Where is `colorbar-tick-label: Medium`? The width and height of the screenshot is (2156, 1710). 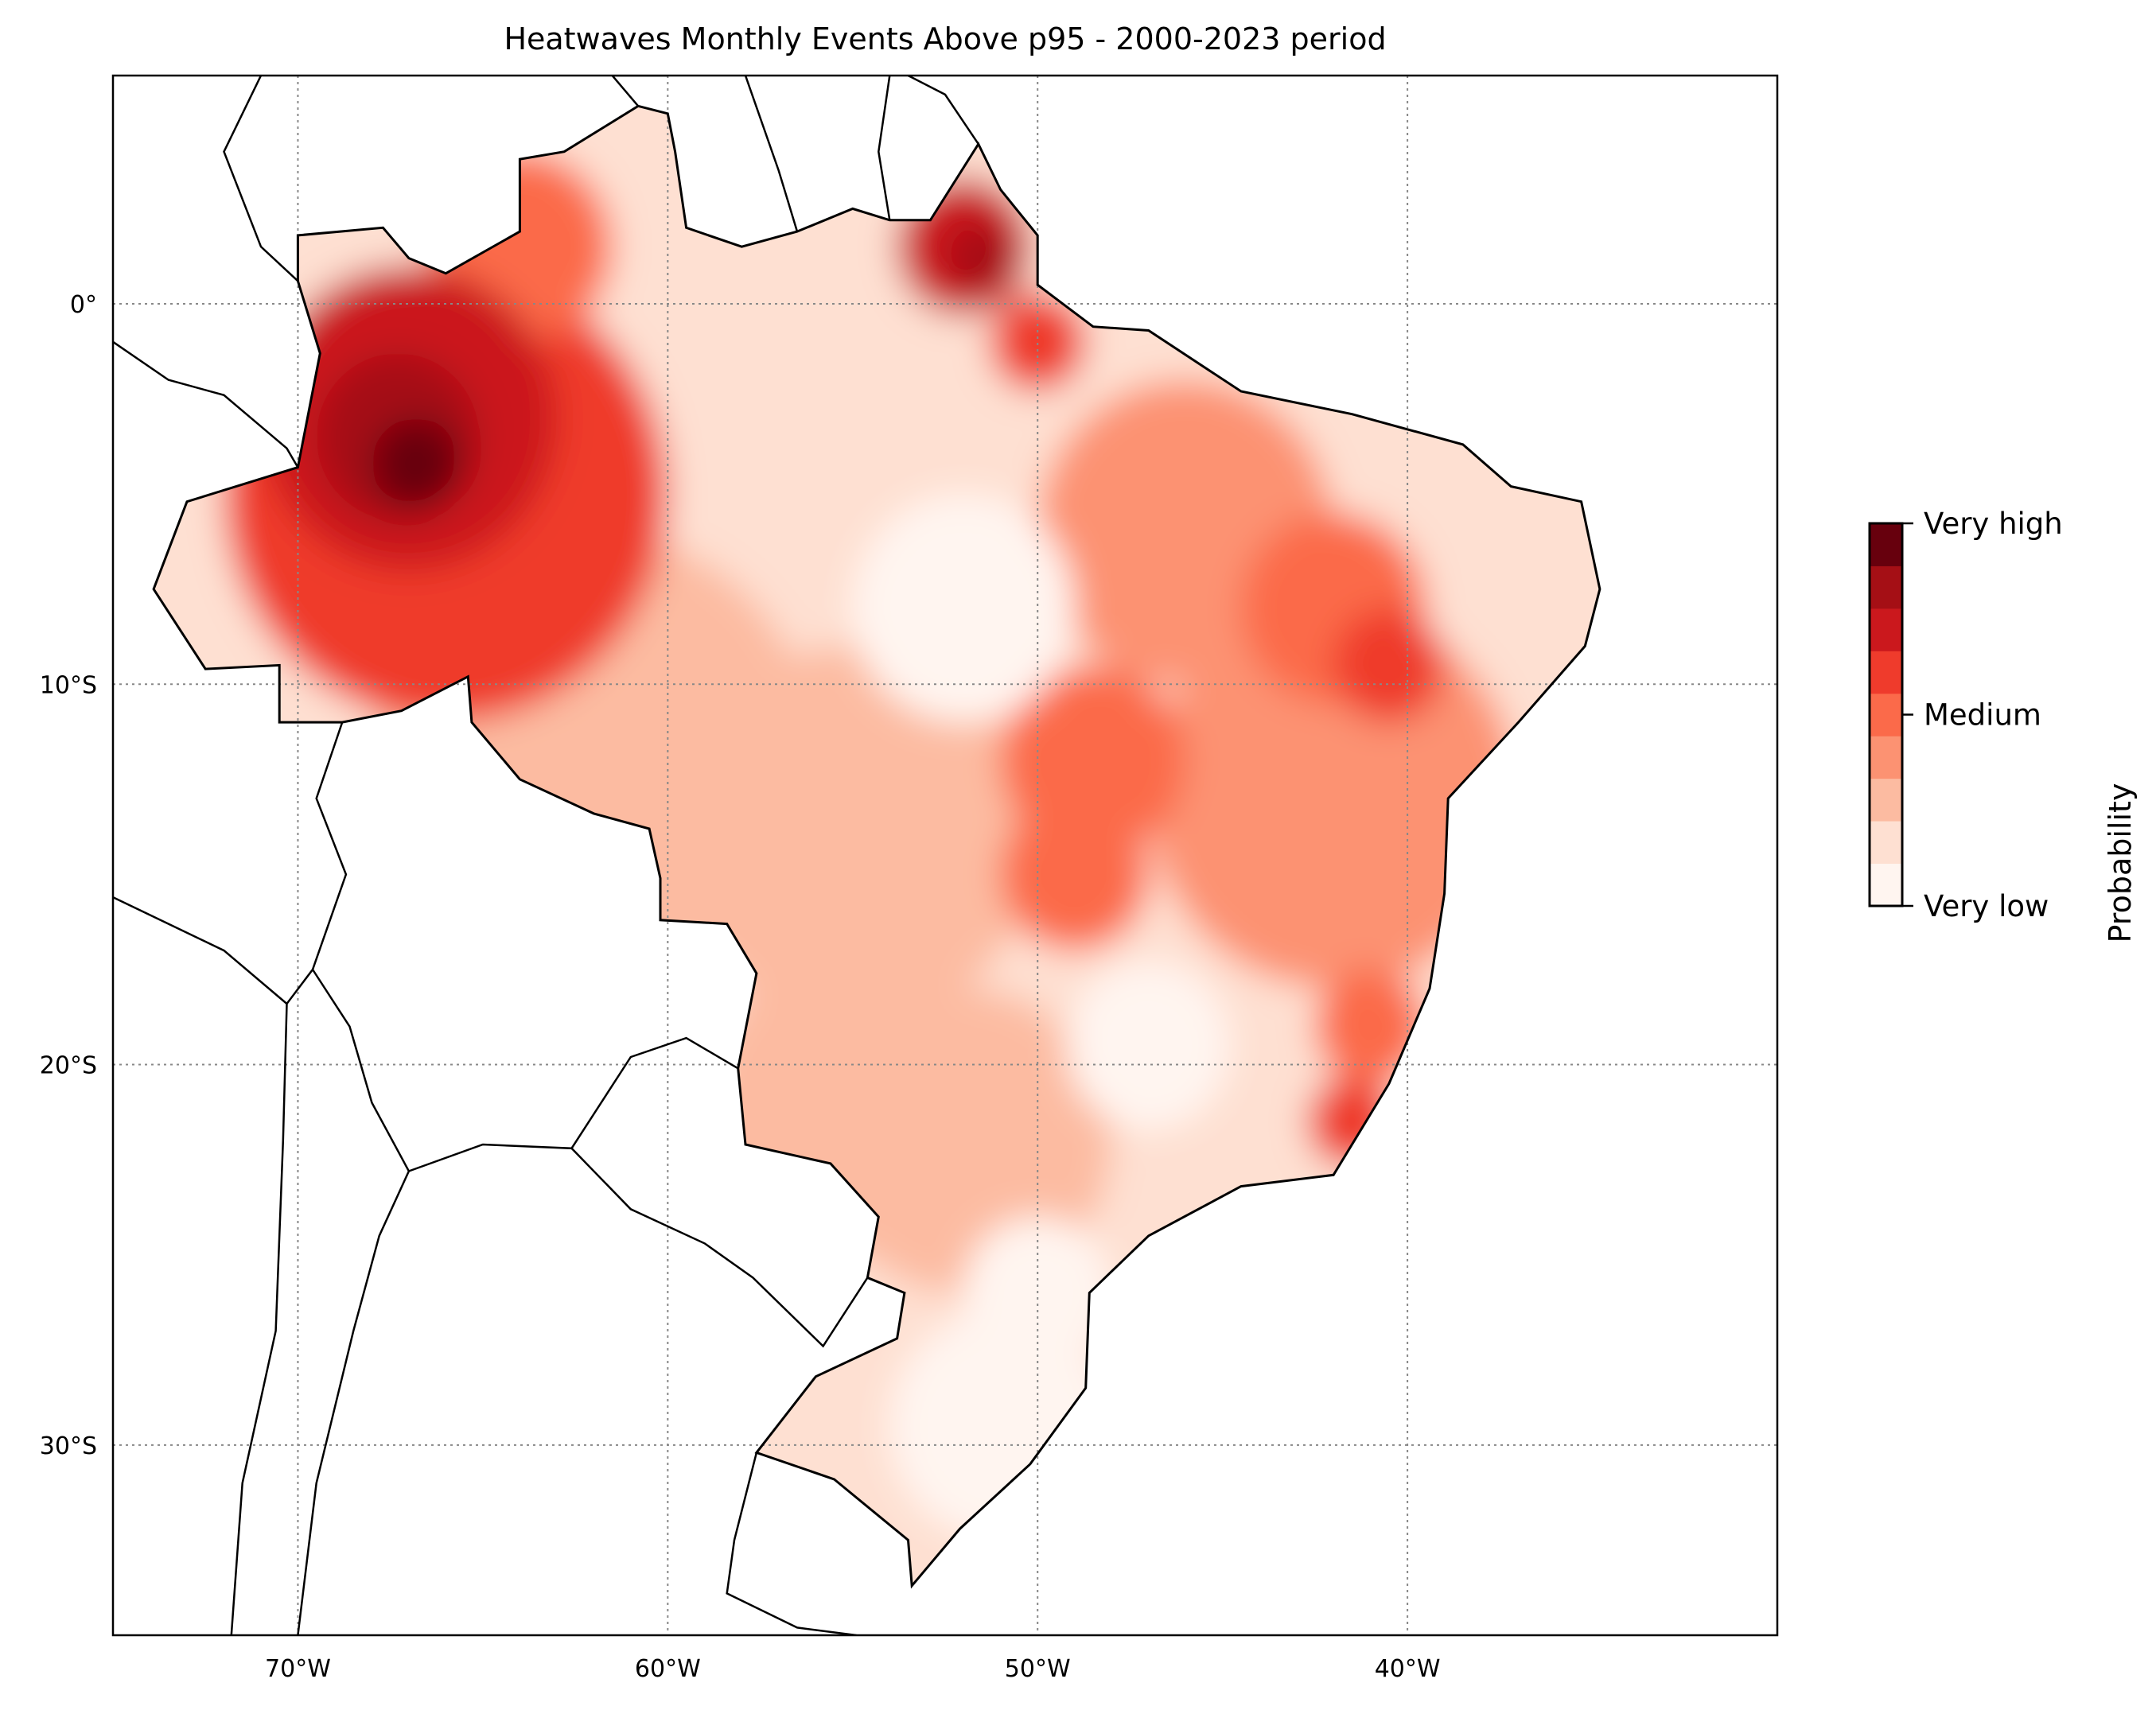 colorbar-tick-label: Medium is located at coordinates (1983, 715).